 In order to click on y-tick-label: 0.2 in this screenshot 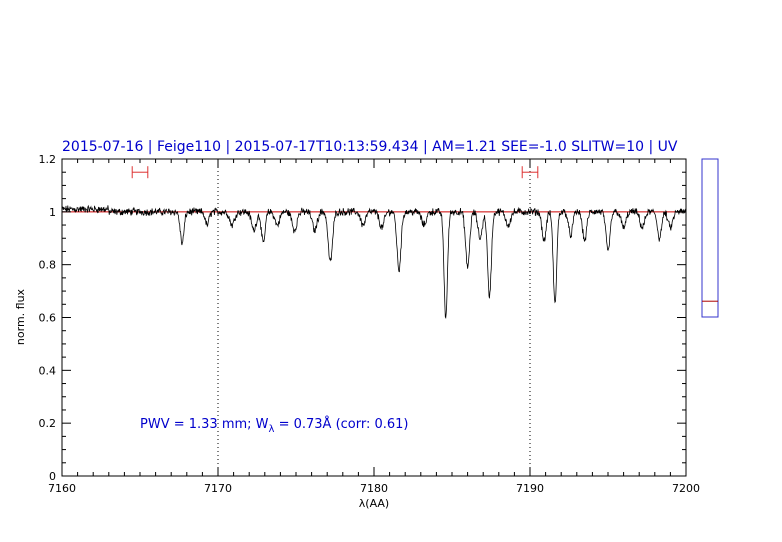, I will do `click(48, 423)`.